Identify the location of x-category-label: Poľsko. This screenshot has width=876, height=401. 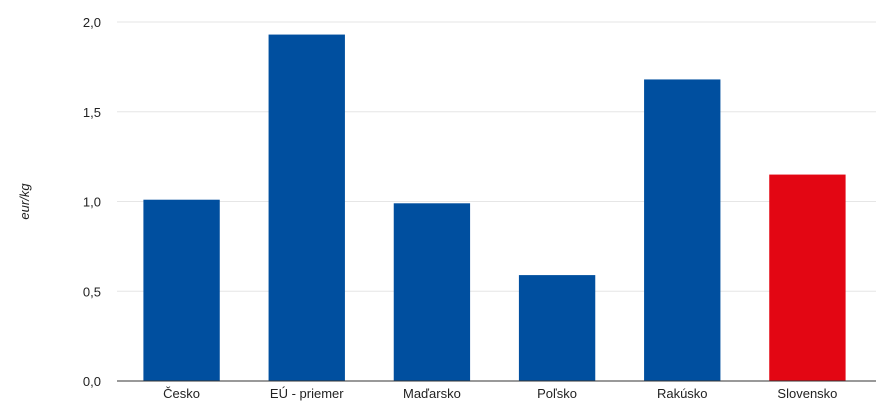
(557, 393).